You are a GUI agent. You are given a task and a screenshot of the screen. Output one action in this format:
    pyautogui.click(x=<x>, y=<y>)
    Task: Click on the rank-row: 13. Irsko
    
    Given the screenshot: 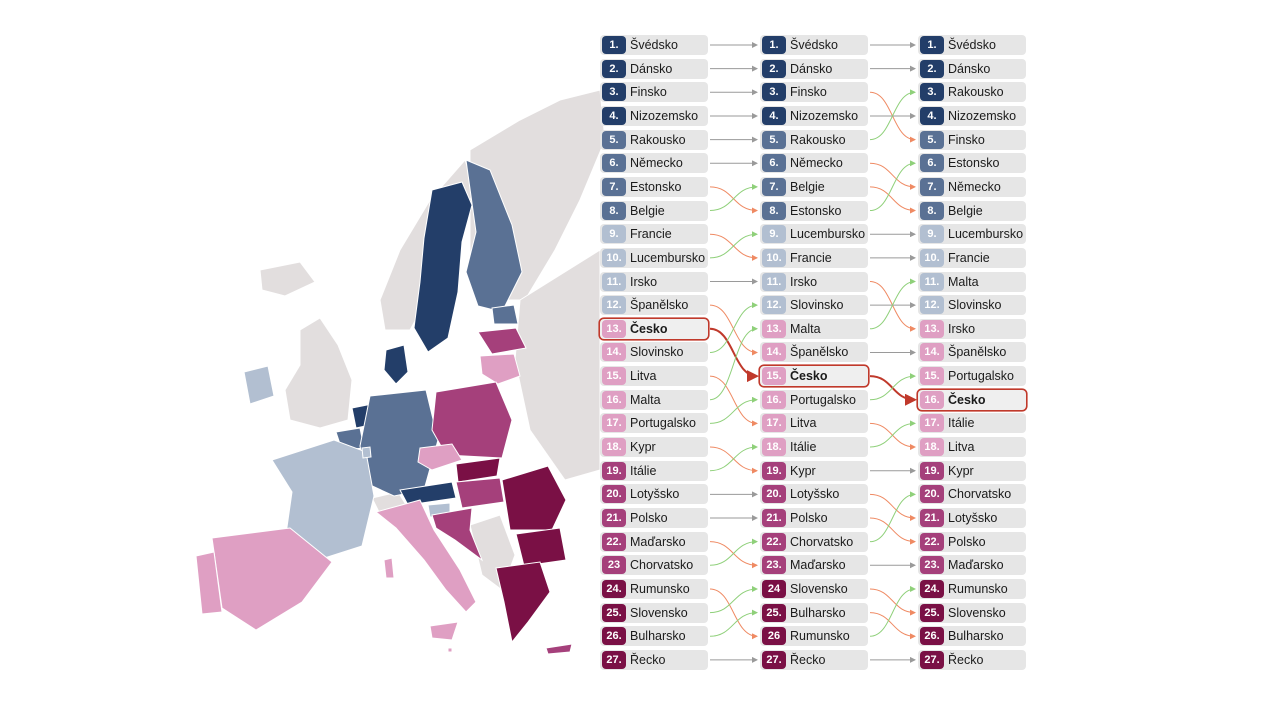 What is the action you would take?
    pyautogui.click(x=972, y=328)
    